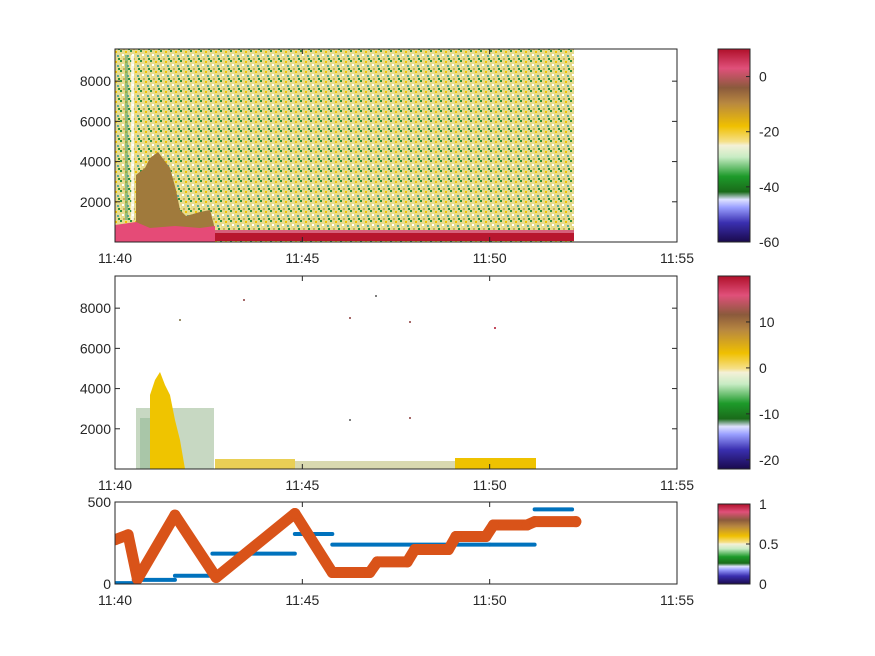 The width and height of the screenshot is (875, 656). I want to click on panel-1-y-axis: 2000 4000 6000 8000, so click(378, 141).